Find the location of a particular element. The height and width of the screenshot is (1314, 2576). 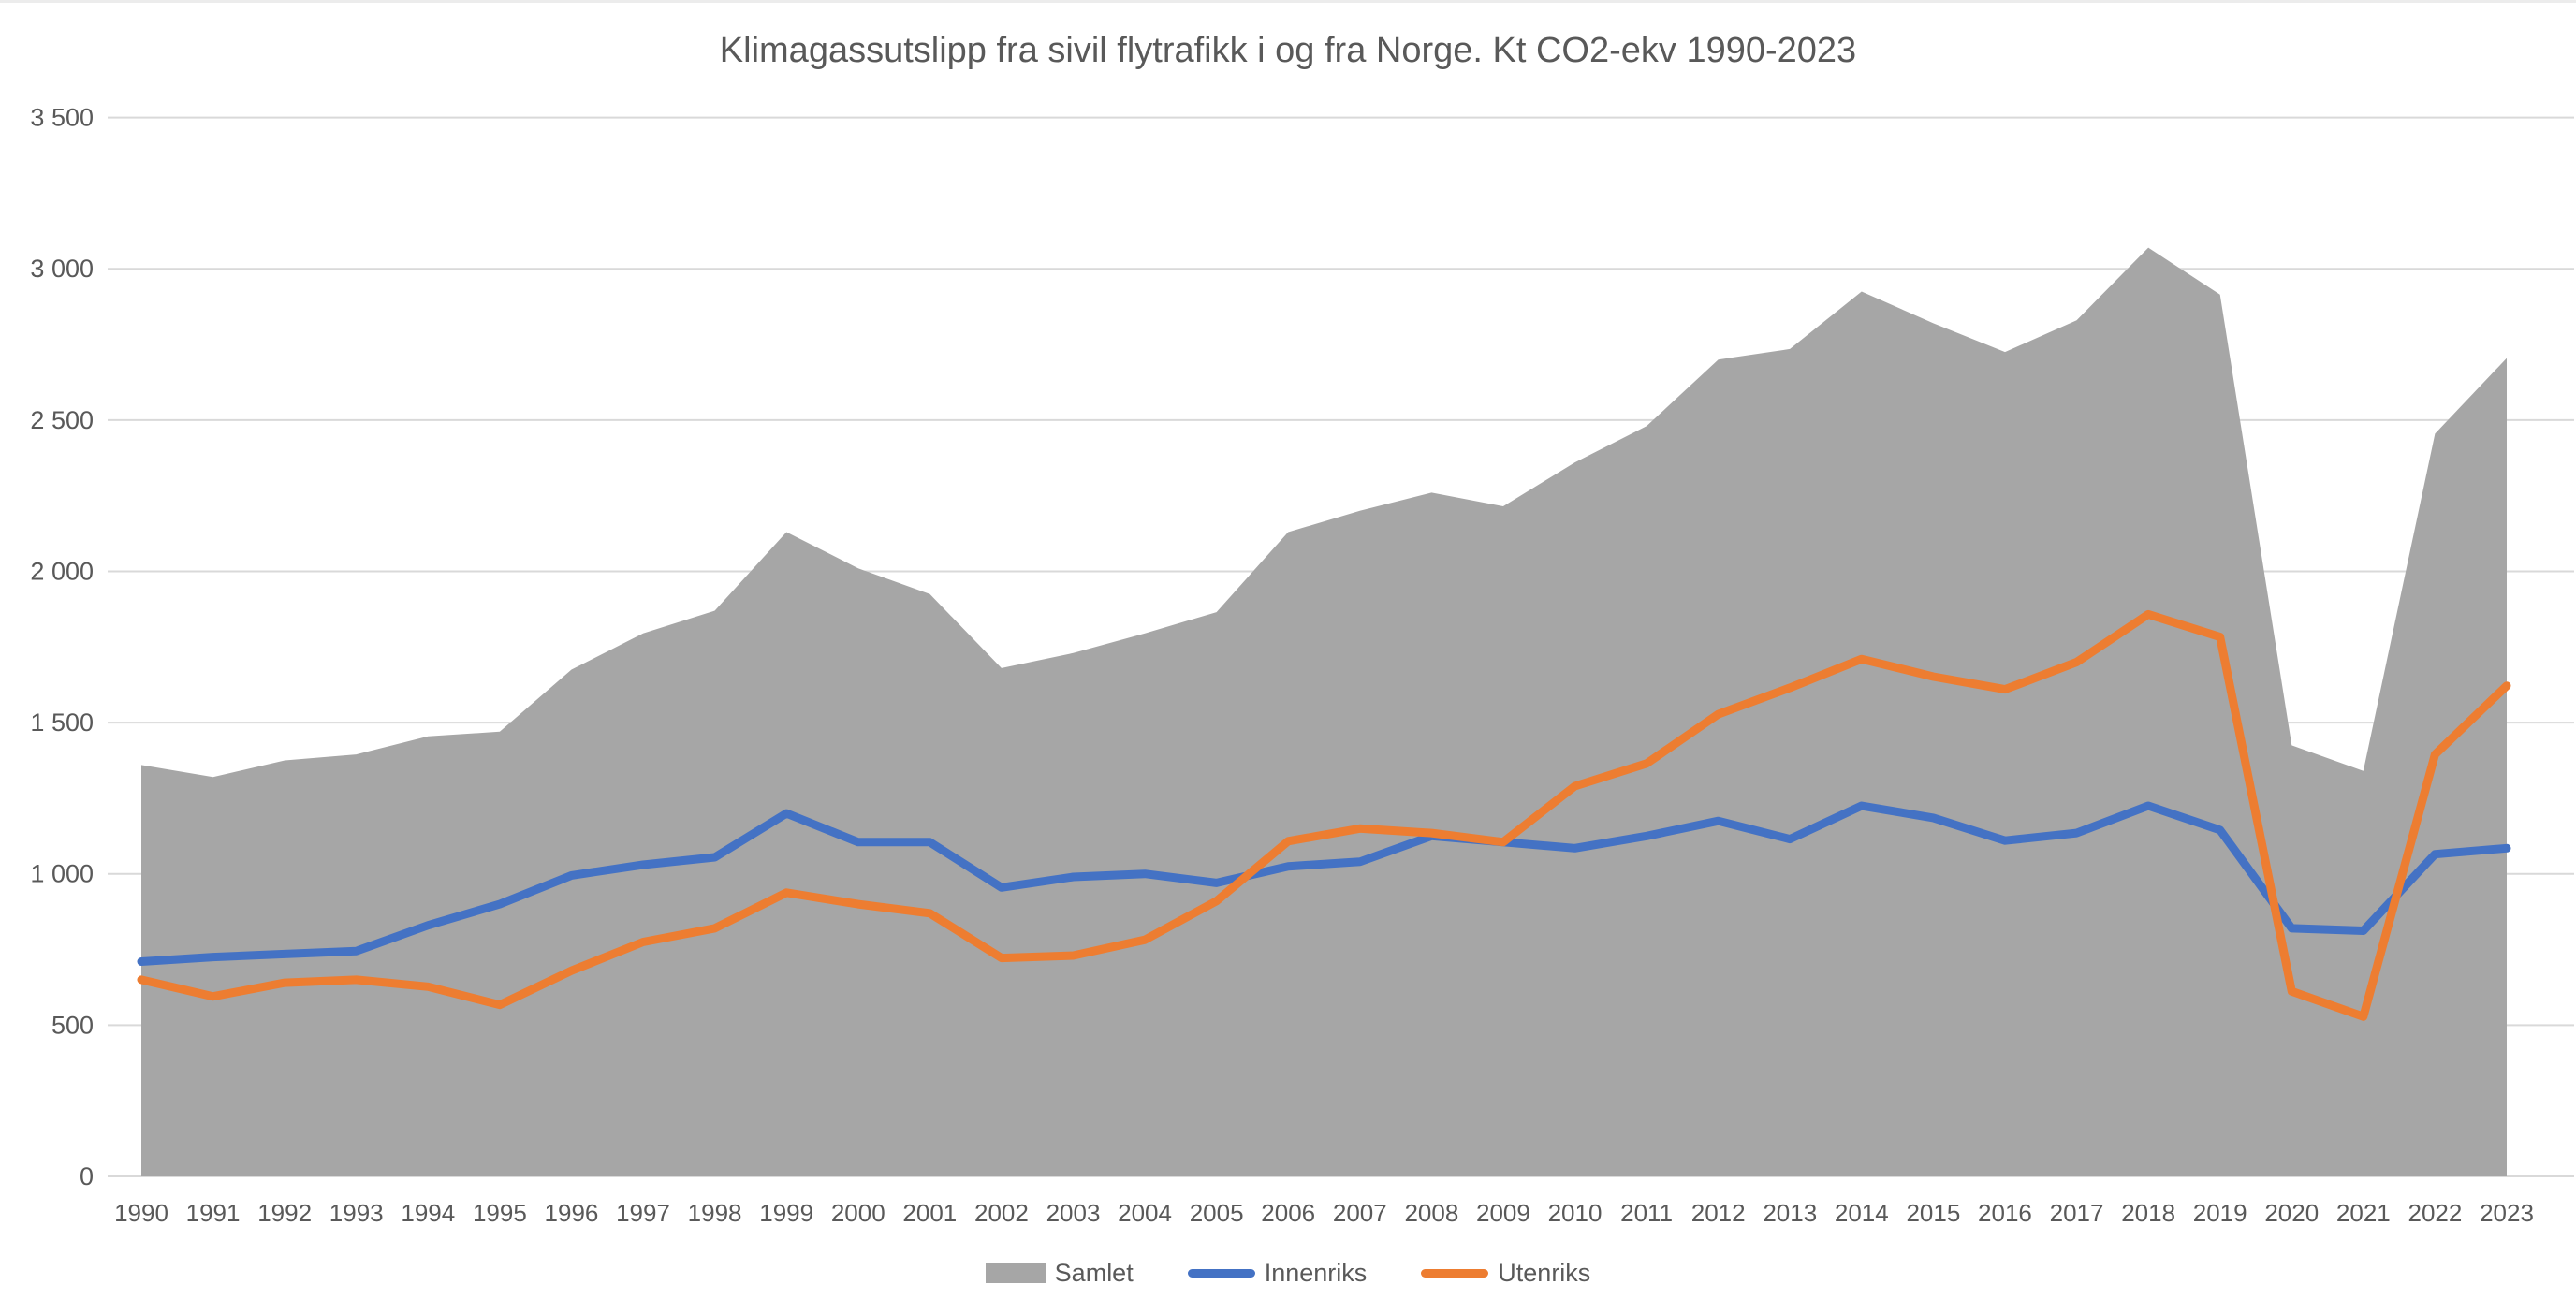

y-axis-tick-label: 0 is located at coordinates (87, 1176).